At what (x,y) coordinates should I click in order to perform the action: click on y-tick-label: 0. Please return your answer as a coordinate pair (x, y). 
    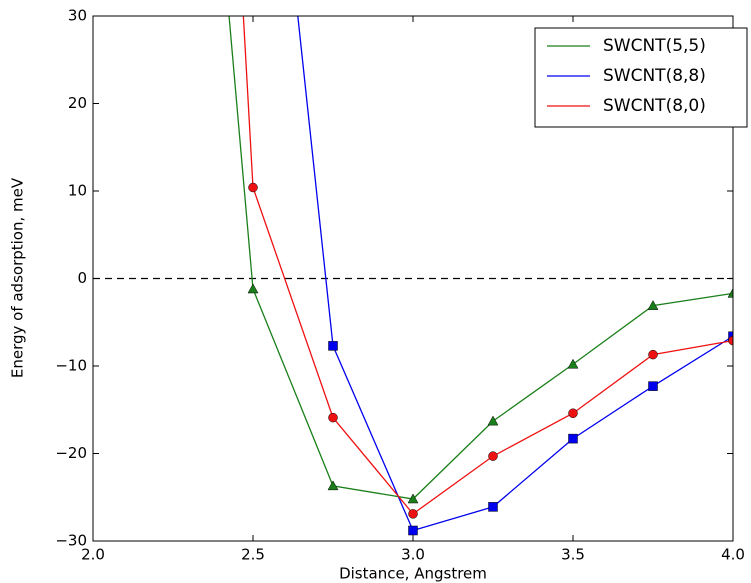
    Looking at the image, I should click on (82, 278).